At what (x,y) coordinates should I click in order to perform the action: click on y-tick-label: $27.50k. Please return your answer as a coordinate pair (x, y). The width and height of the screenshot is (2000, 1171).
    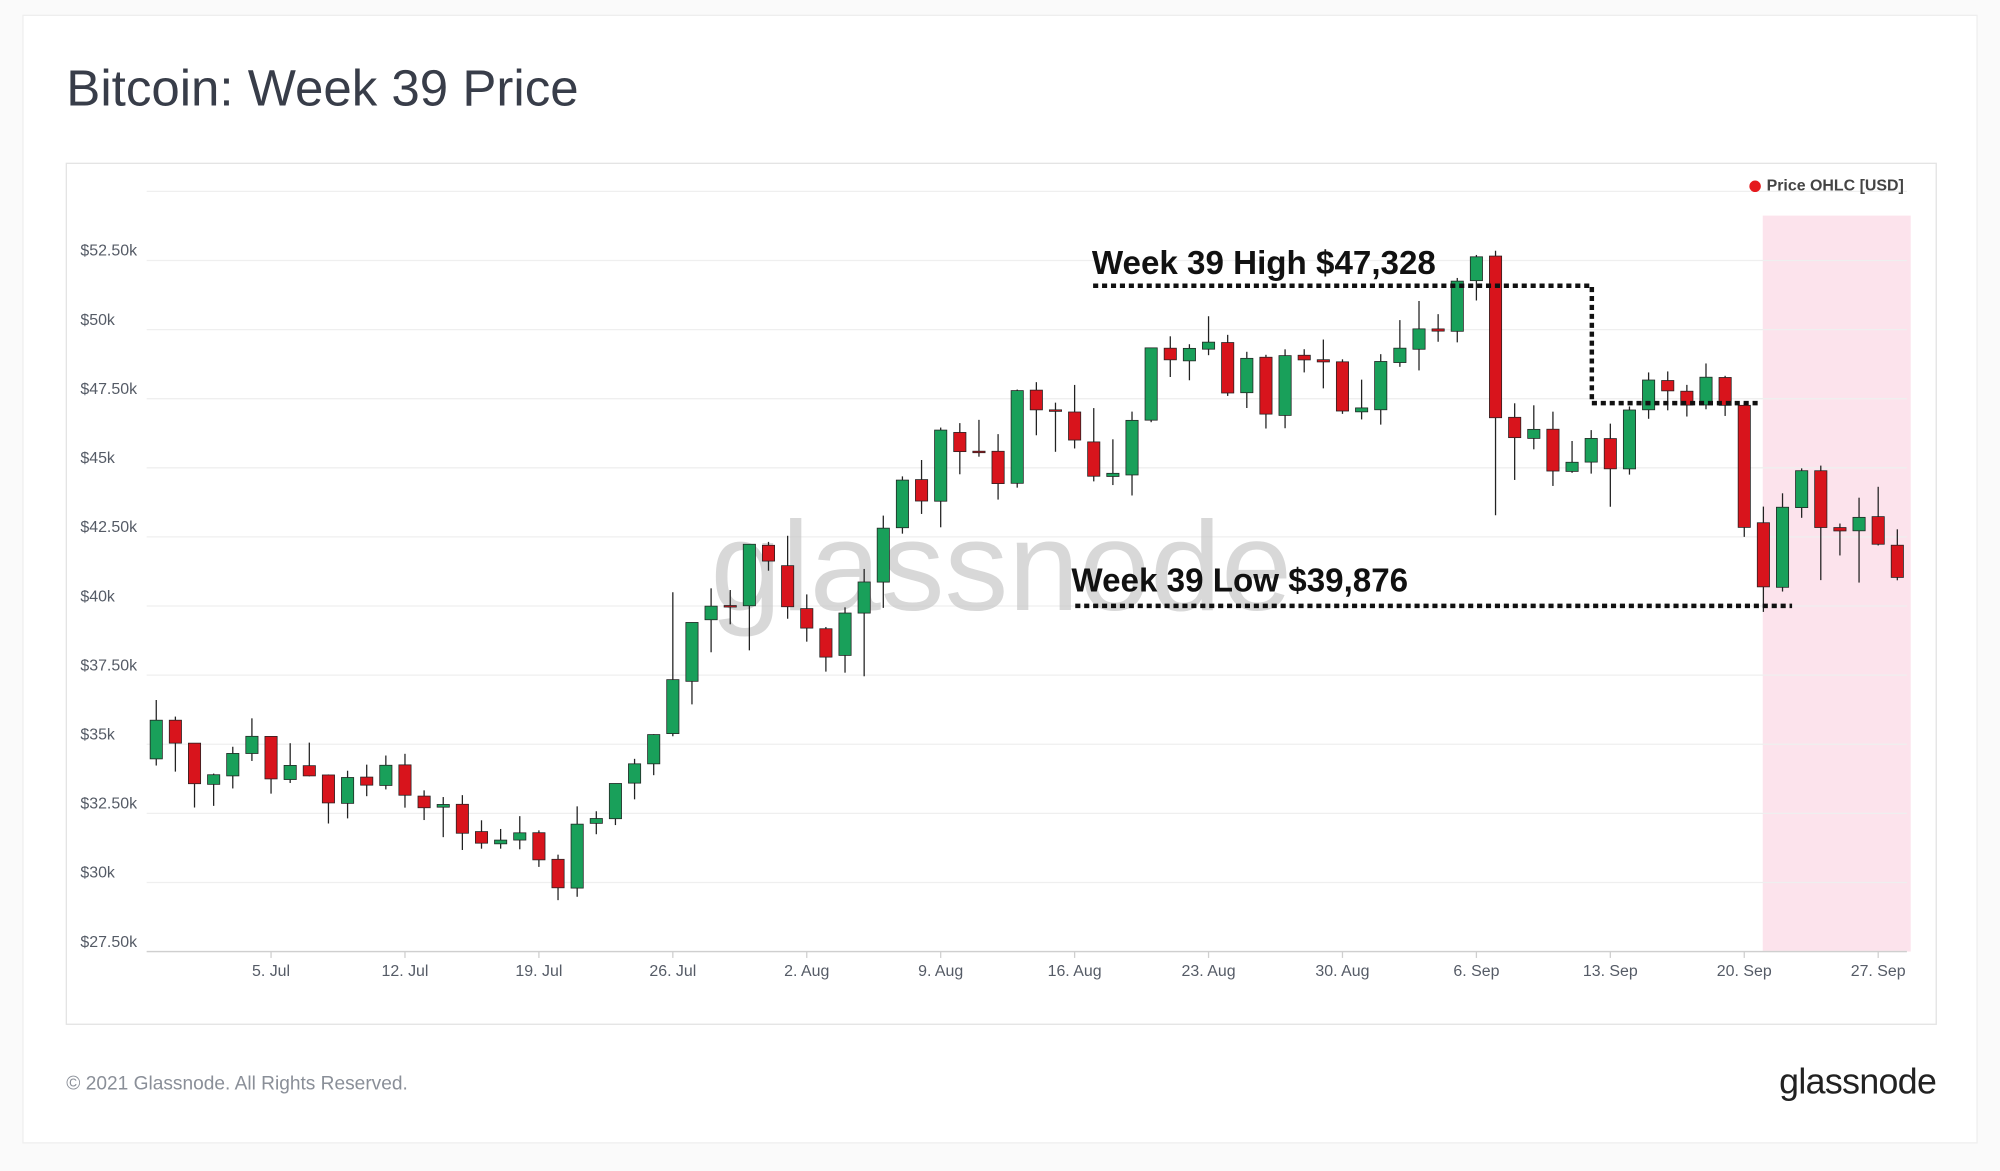
    Looking at the image, I should click on (108, 942).